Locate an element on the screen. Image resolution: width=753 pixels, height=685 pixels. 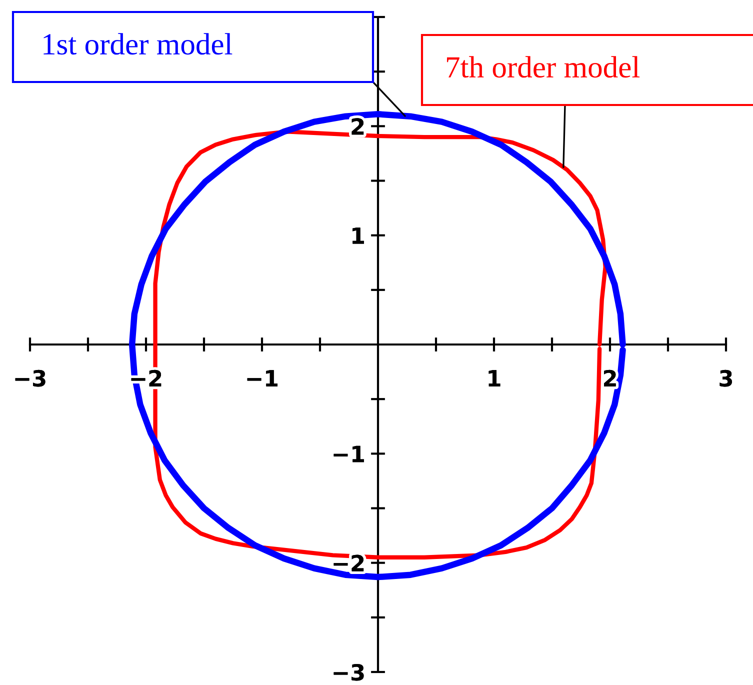
x-tick-label: 2 is located at coordinates (610, 378).